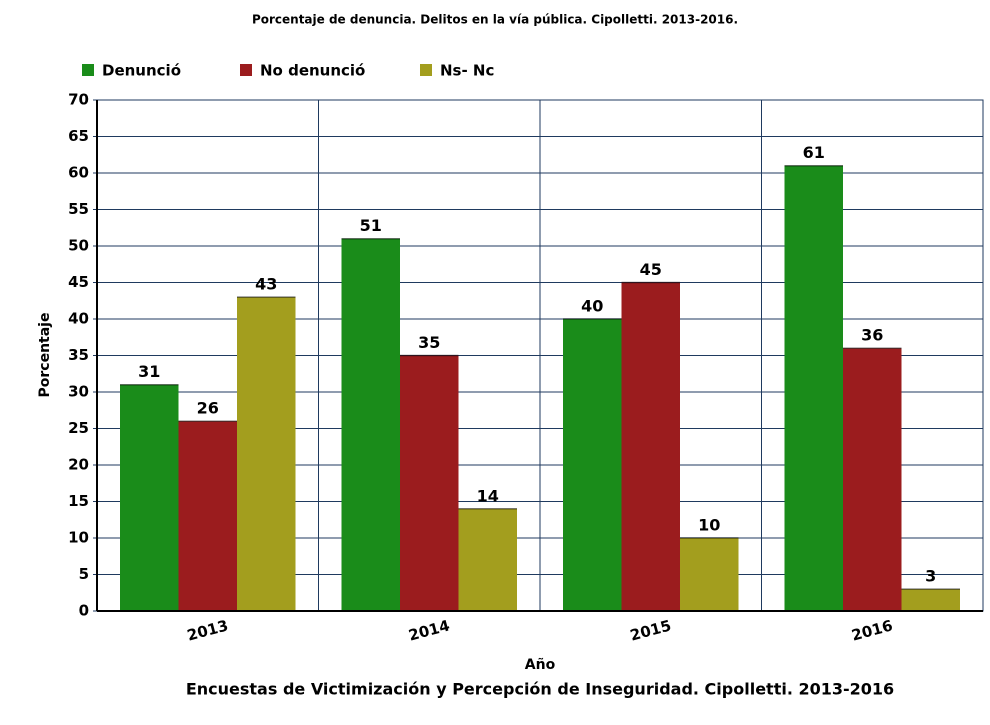  What do you see at coordinates (78, 282) in the screenshot?
I see `y-tick-label: 45` at bounding box center [78, 282].